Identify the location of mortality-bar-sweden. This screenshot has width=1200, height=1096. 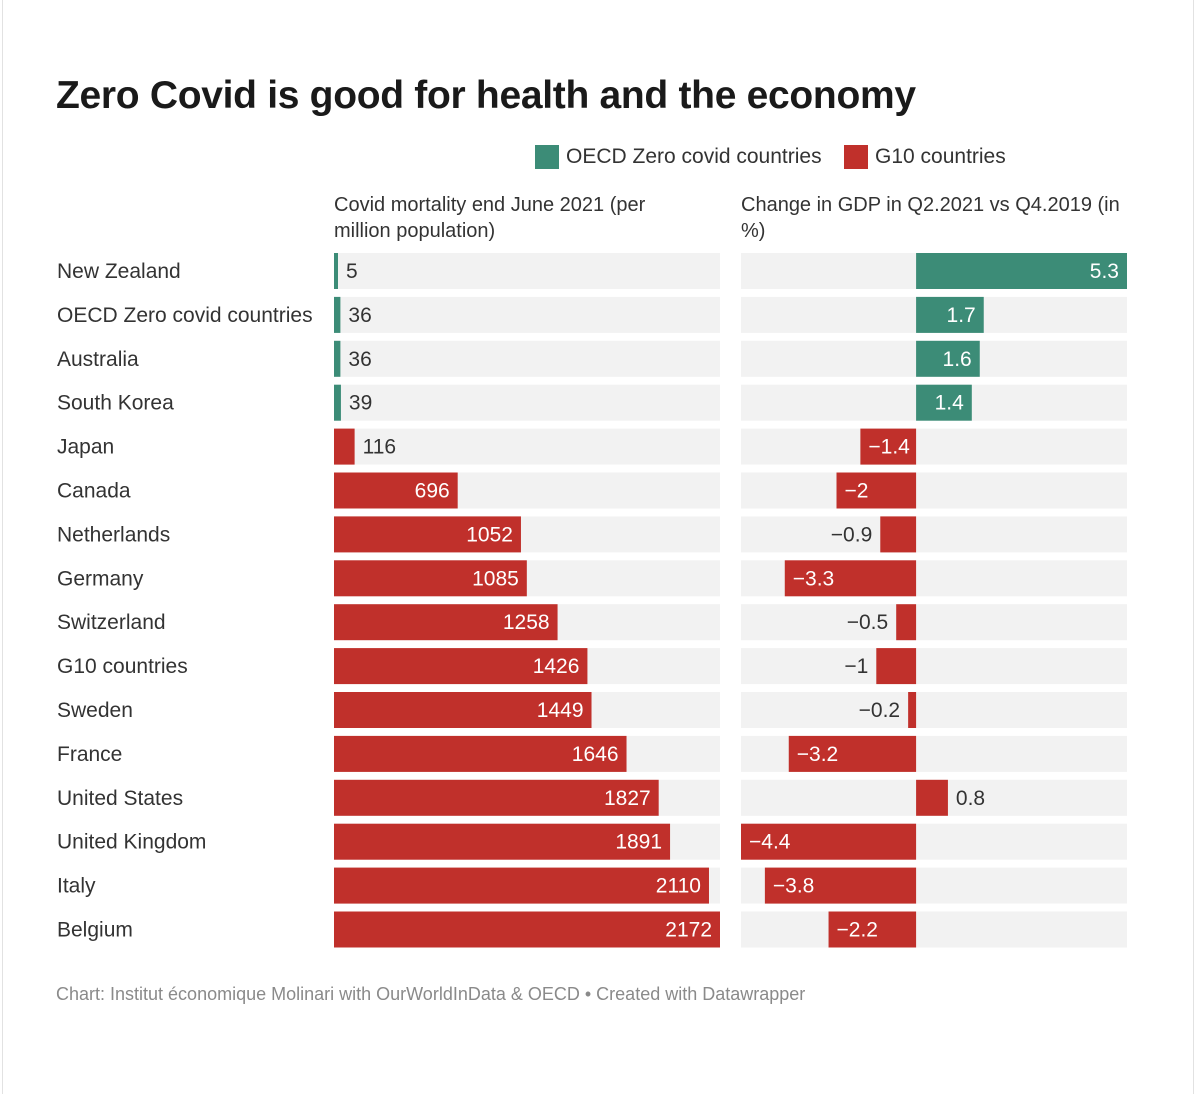
(463, 710).